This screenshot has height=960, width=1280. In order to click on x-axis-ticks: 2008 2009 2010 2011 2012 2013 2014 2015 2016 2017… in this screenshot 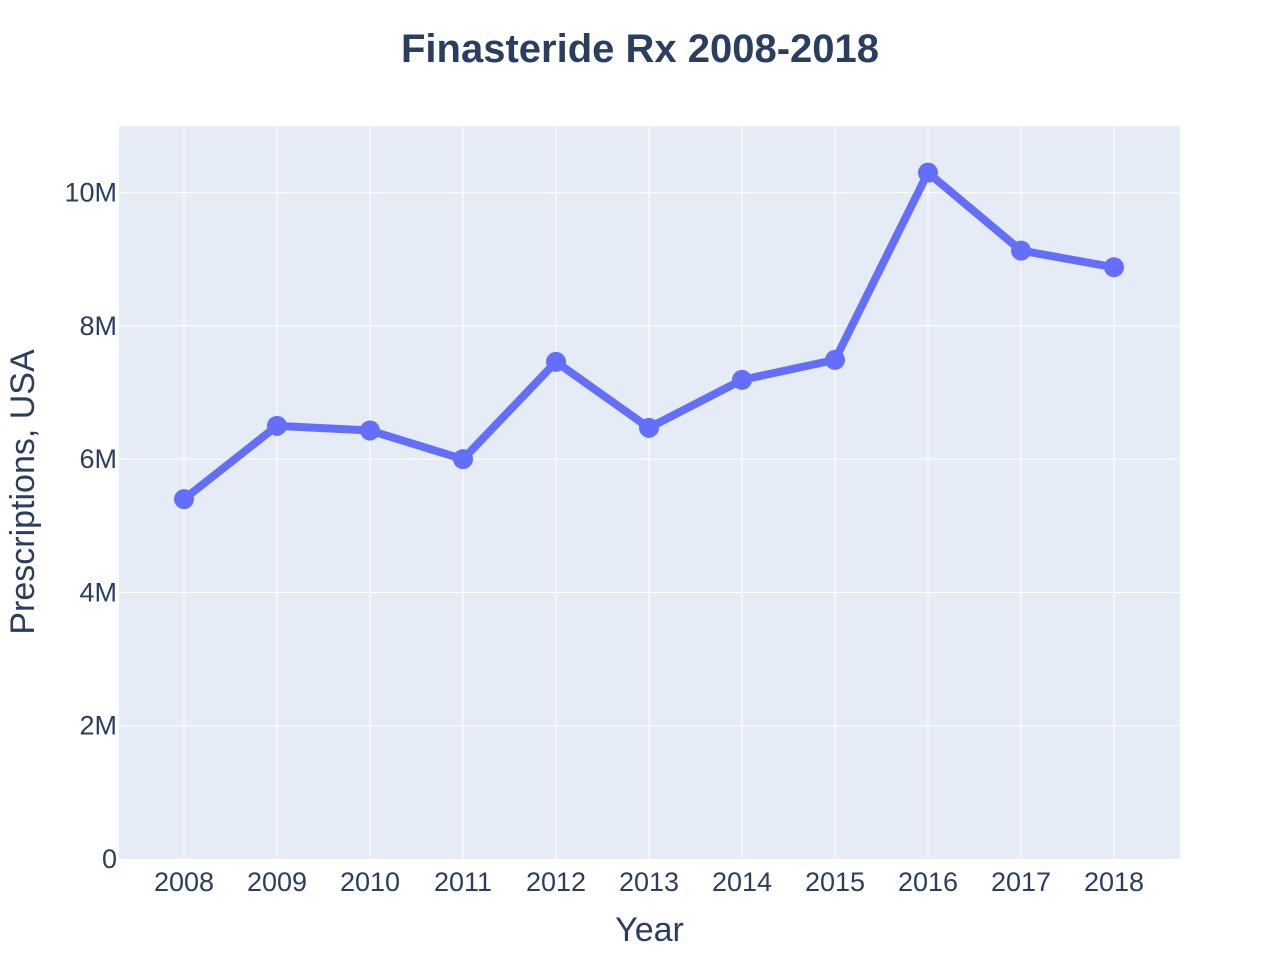, I will do `click(649, 882)`.